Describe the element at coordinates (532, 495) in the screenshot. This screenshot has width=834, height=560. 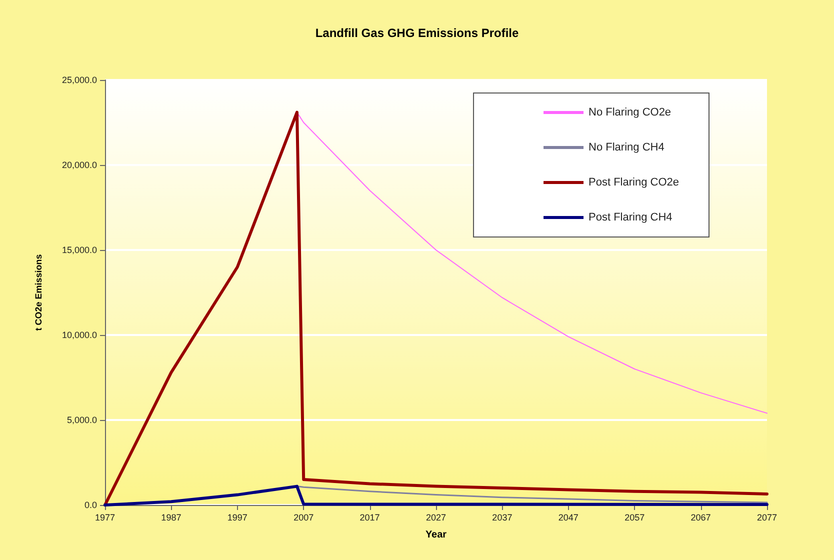
I see `line-series` at that location.